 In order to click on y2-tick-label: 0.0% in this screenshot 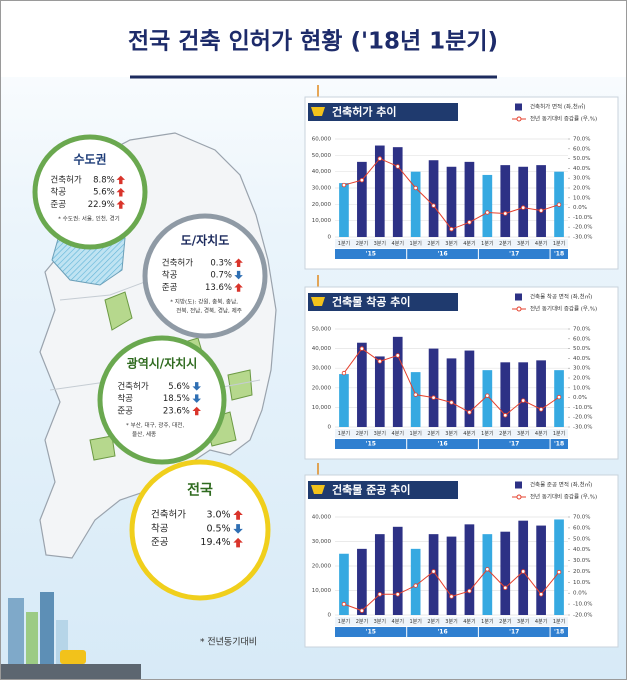, I will do `click(580, 594)`.